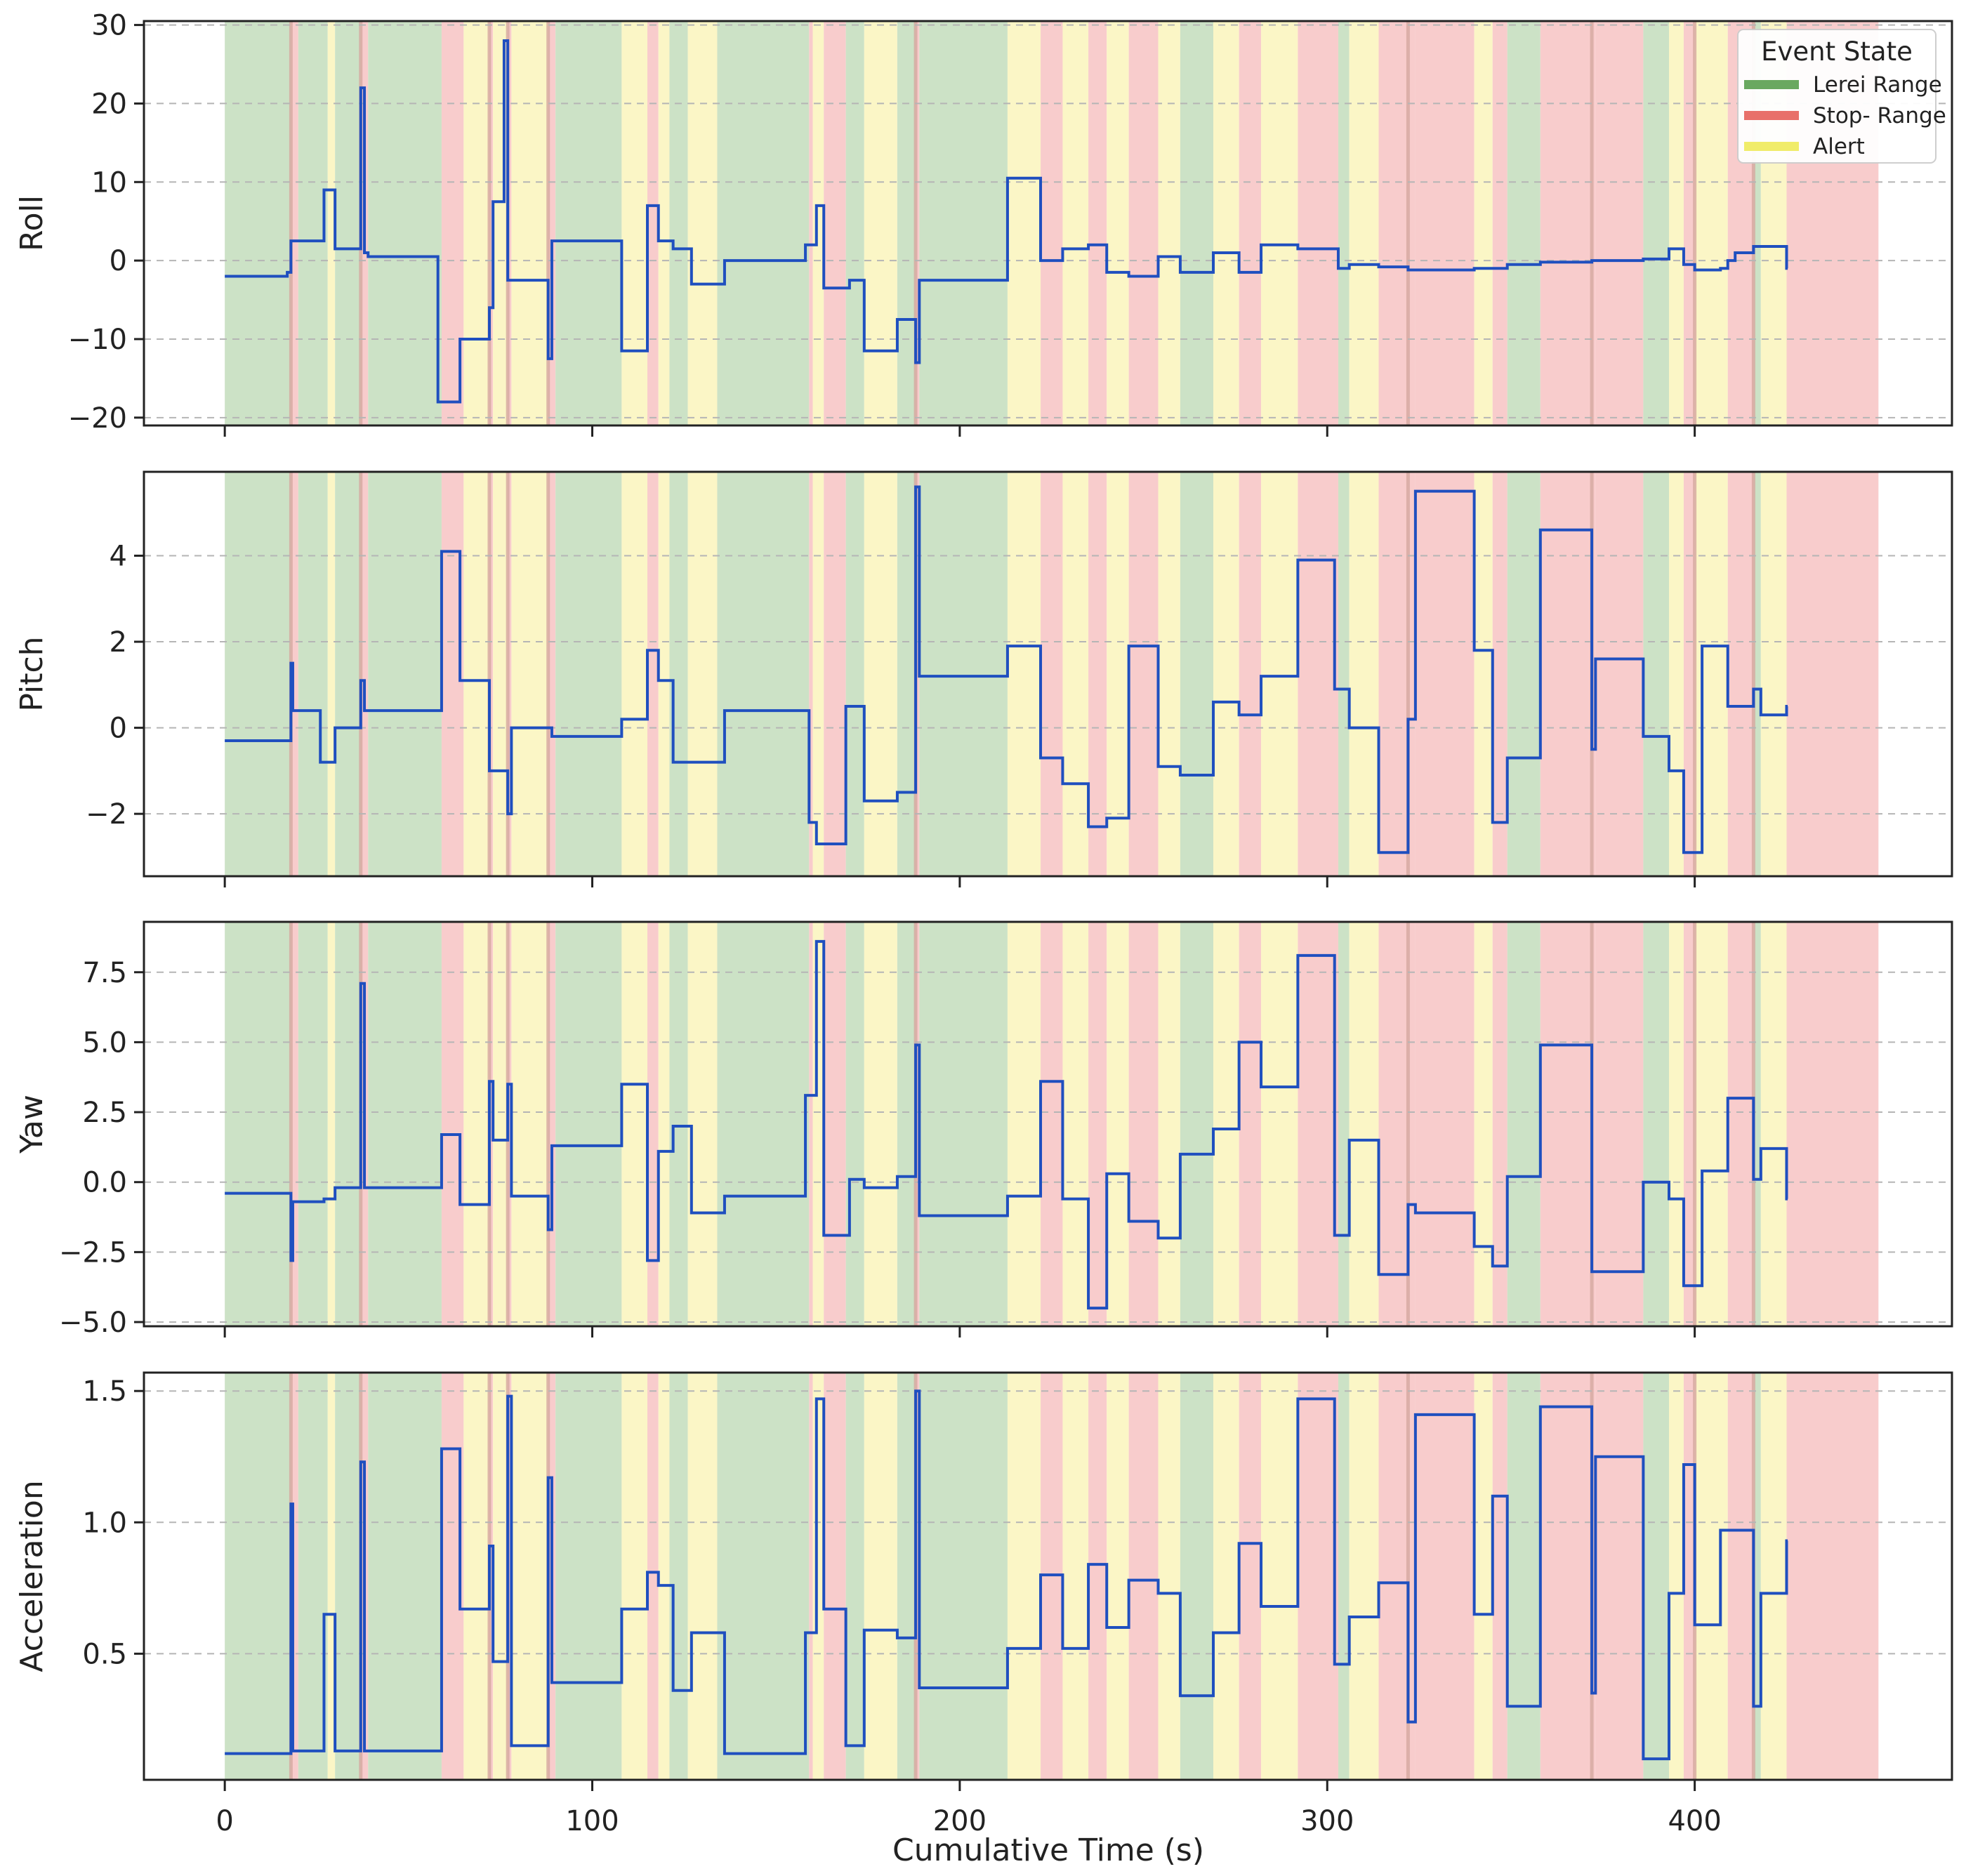  Describe the element at coordinates (1048, 1850) in the screenshot. I see `x-axis-label: Cumulative Time (s)` at that location.